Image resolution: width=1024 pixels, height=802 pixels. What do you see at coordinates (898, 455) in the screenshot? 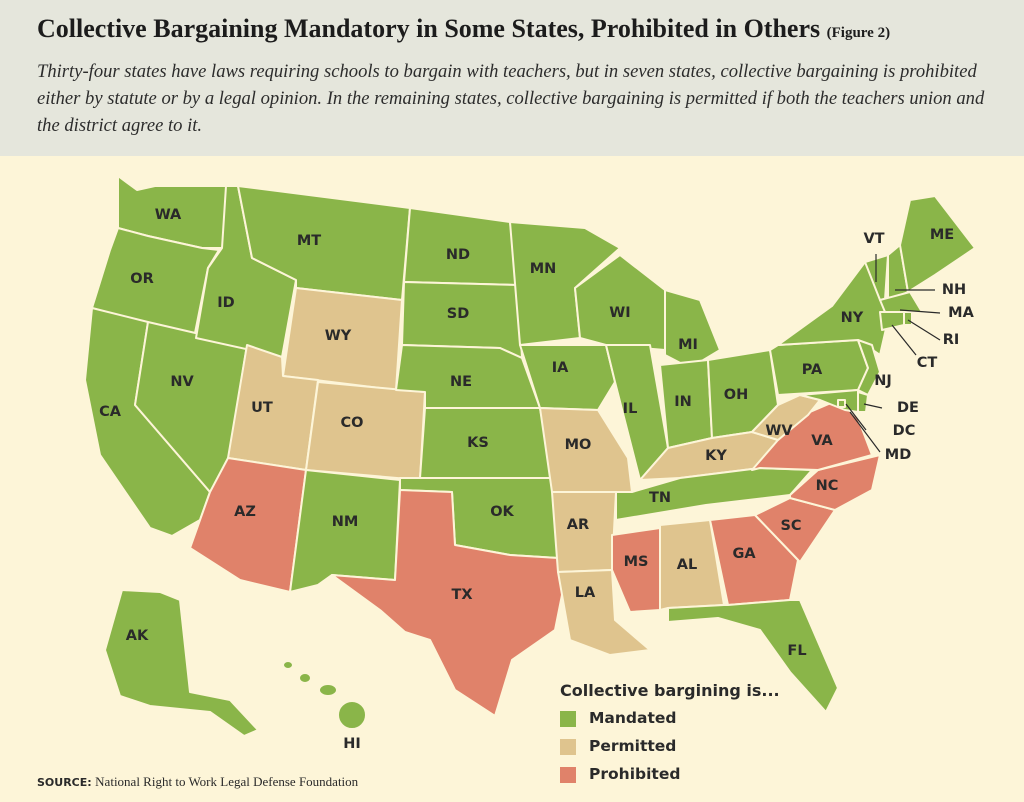
I see `label-MD: MD` at bounding box center [898, 455].